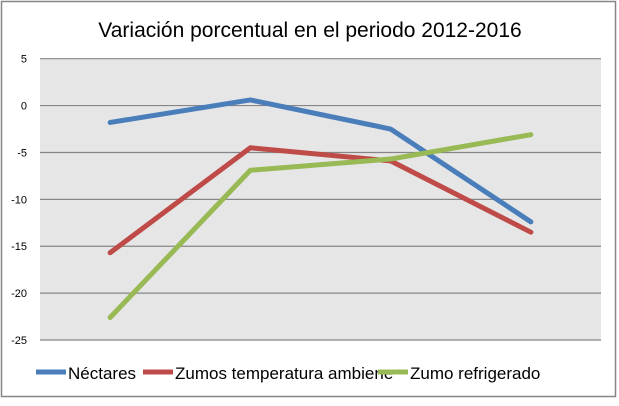 This screenshot has height=406, width=619. I want to click on y-tick-label: -25, so click(19, 341).